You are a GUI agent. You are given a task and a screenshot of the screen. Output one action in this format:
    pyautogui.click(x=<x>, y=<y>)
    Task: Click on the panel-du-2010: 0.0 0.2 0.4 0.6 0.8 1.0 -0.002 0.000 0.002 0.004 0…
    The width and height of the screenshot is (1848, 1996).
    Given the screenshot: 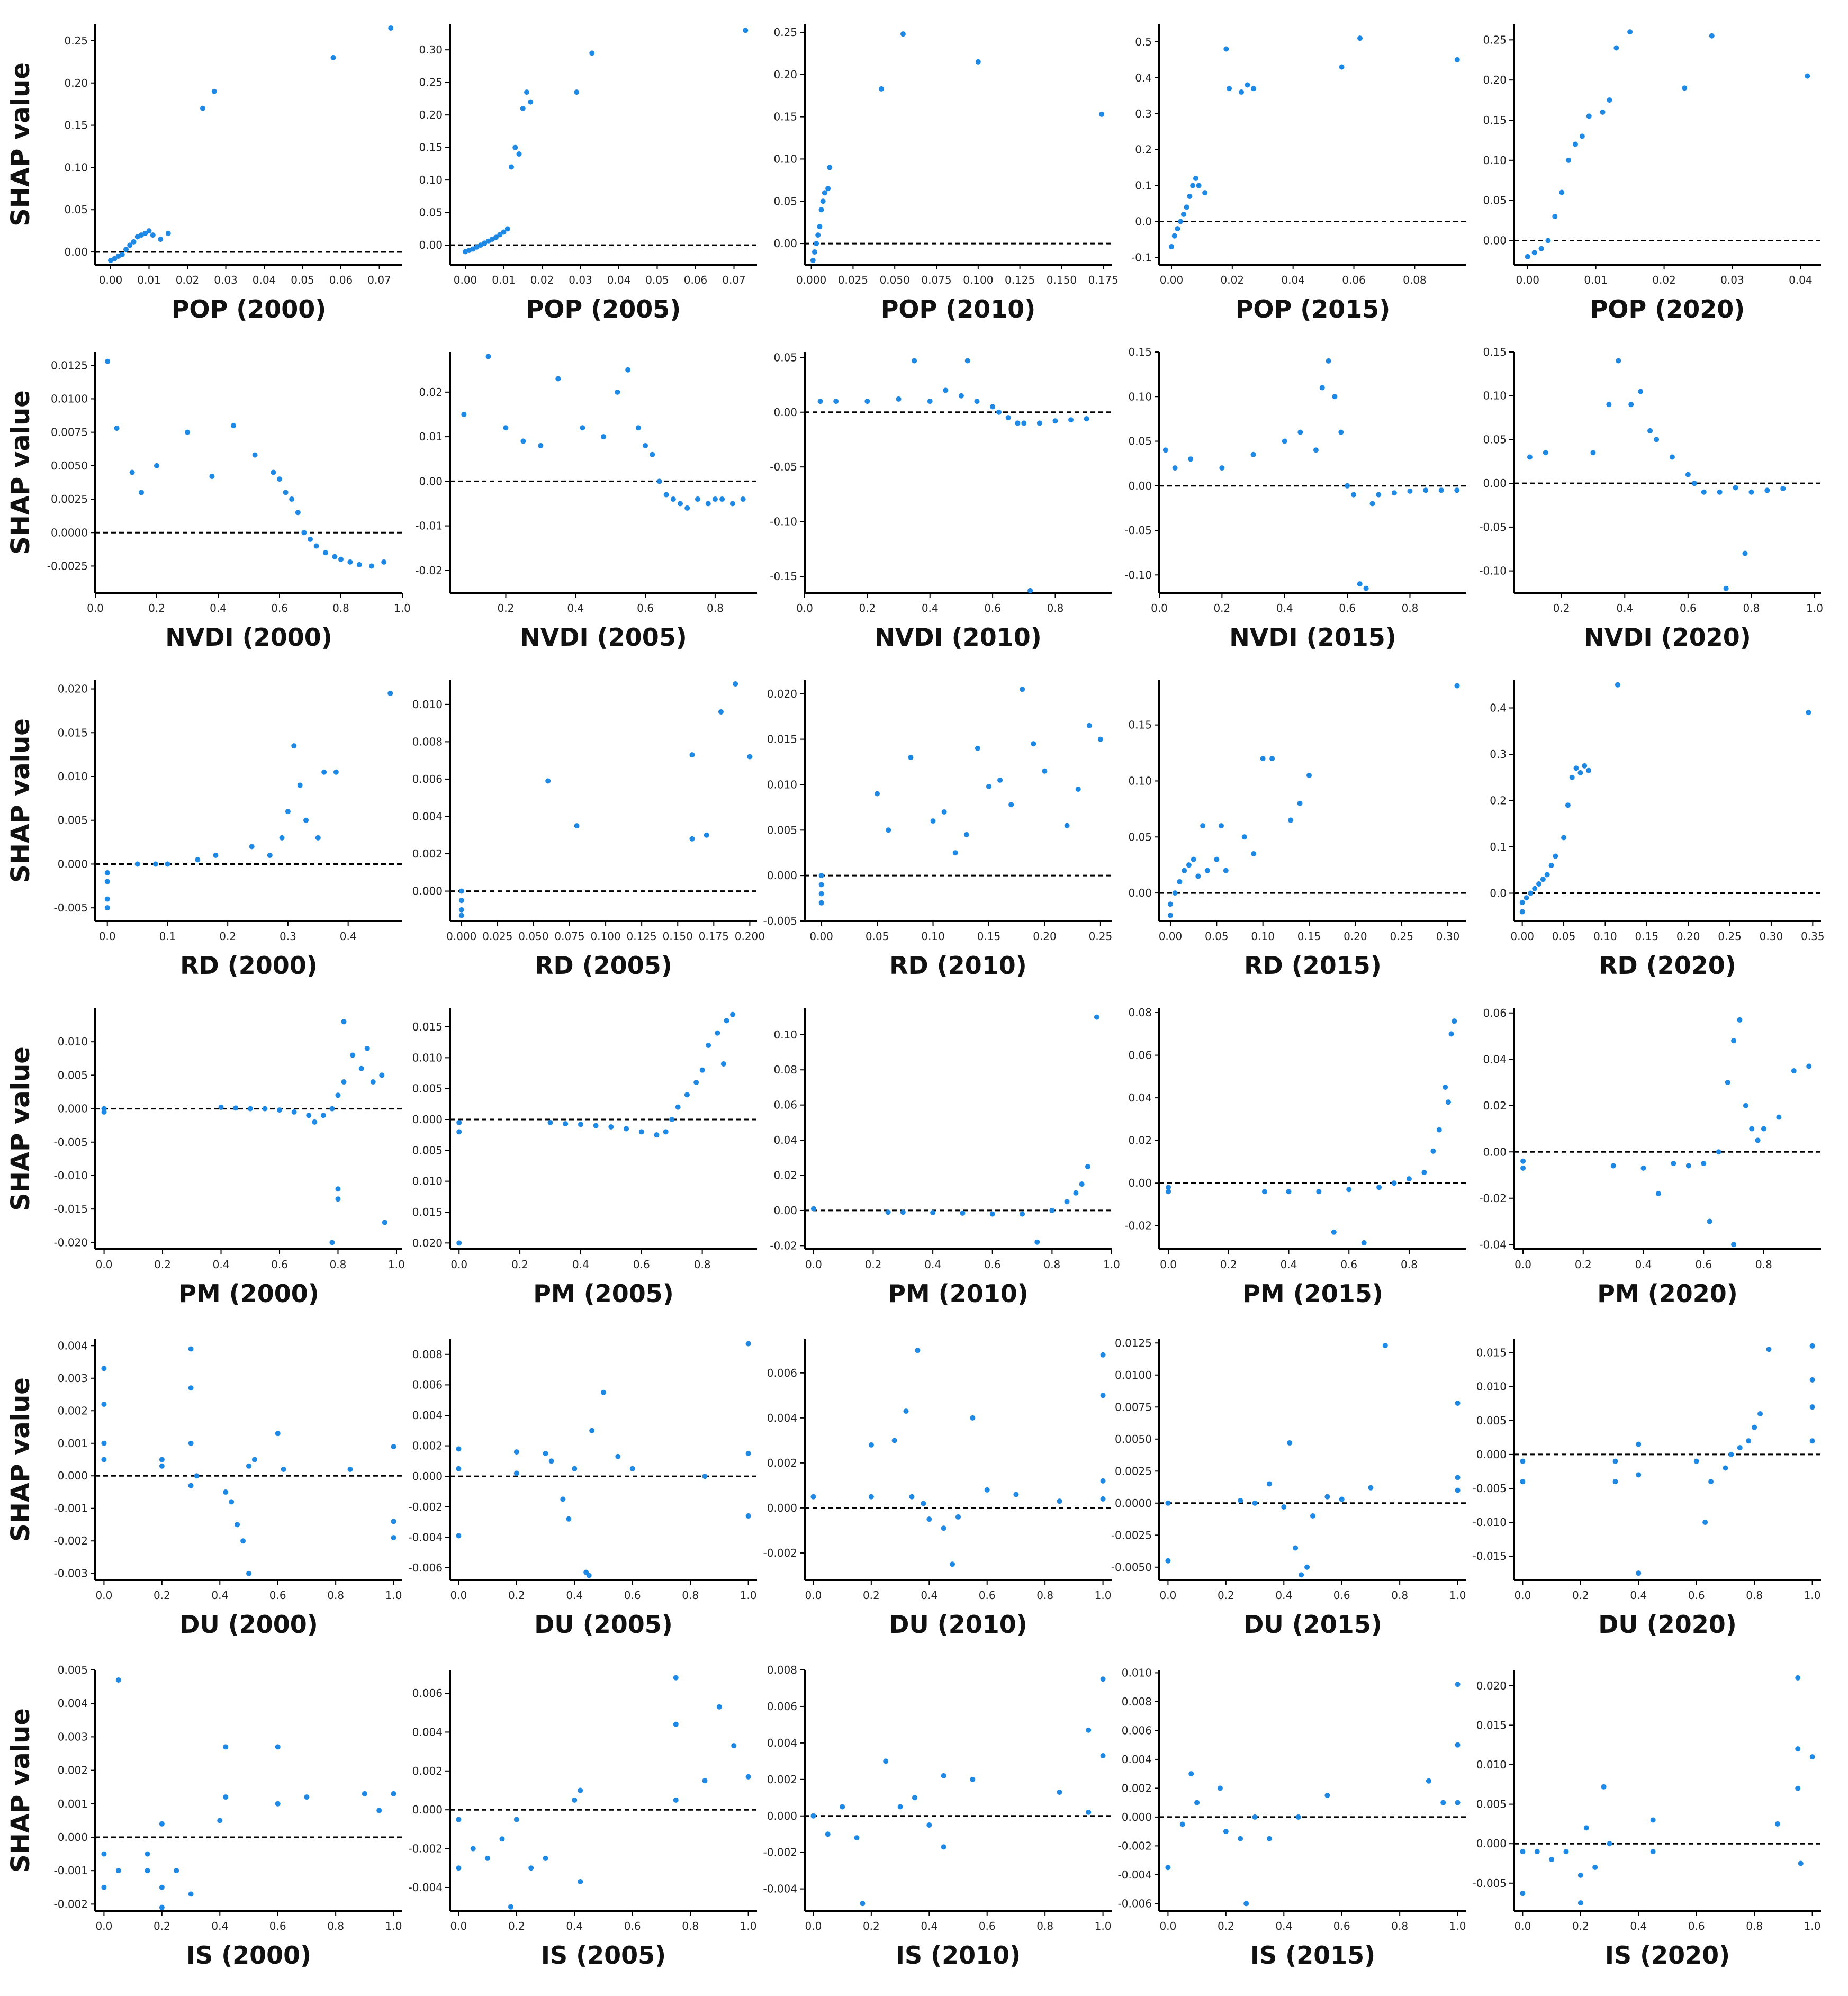 What is the action you would take?
    pyautogui.click(x=937, y=1489)
    